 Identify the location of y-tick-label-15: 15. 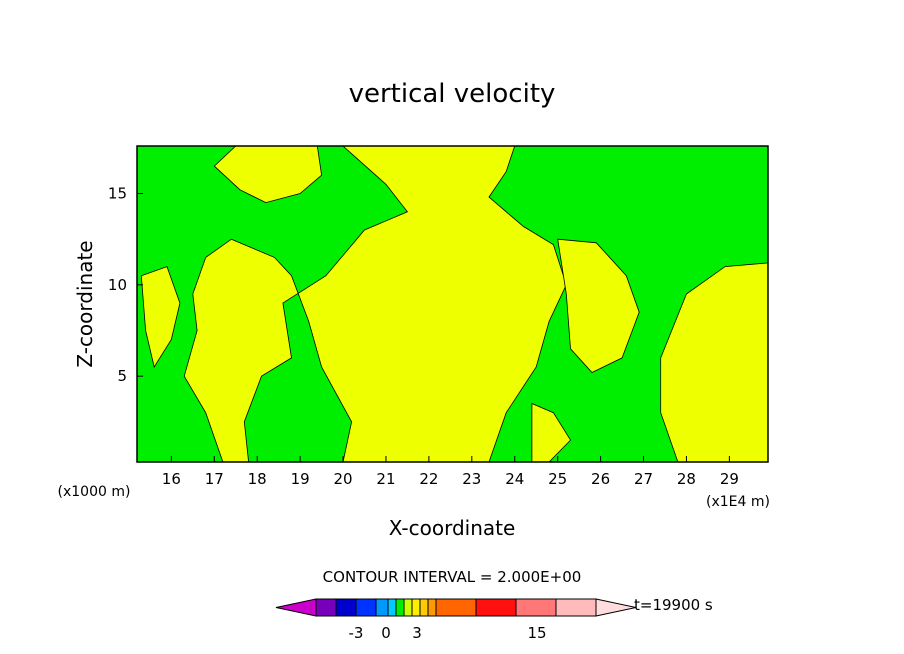
(117, 193).